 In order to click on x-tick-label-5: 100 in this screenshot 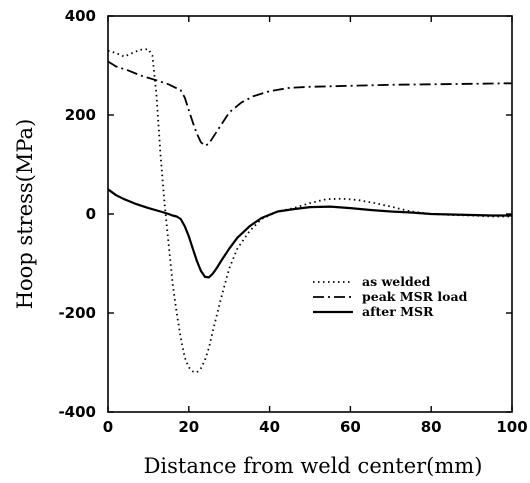, I will do `click(511, 427)`.